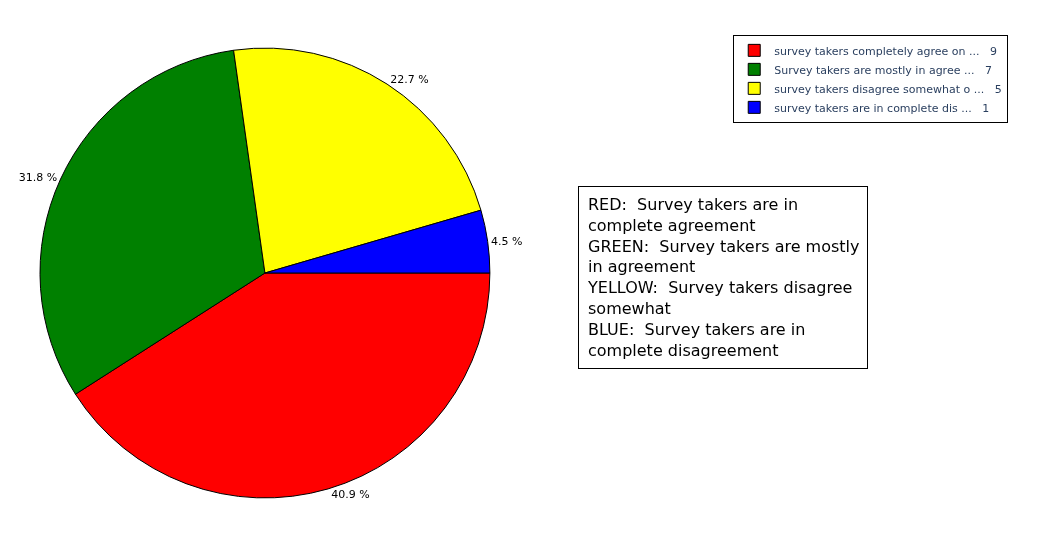 The height and width of the screenshot is (546, 1038). What do you see at coordinates (506, 241) in the screenshot?
I see `data-label: 4.5 %` at bounding box center [506, 241].